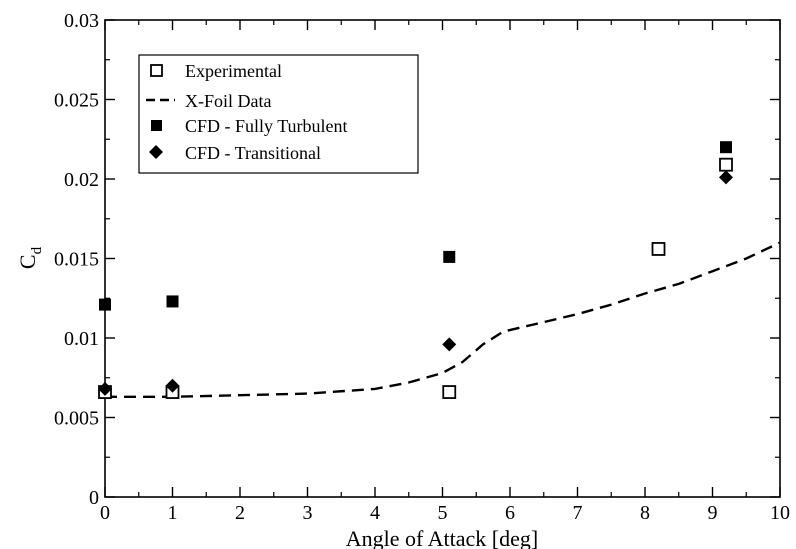 This screenshot has width=796, height=549. I want to click on y-axis-title-sub: d, so click(37, 250).